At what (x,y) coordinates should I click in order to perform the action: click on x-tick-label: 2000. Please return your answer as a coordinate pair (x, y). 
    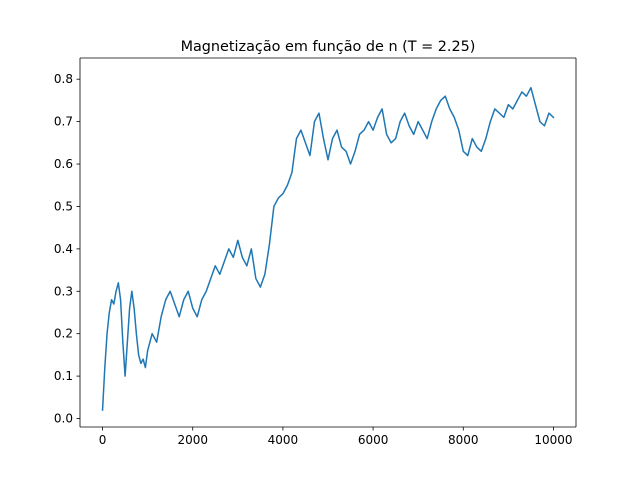
    Looking at the image, I should click on (192, 440).